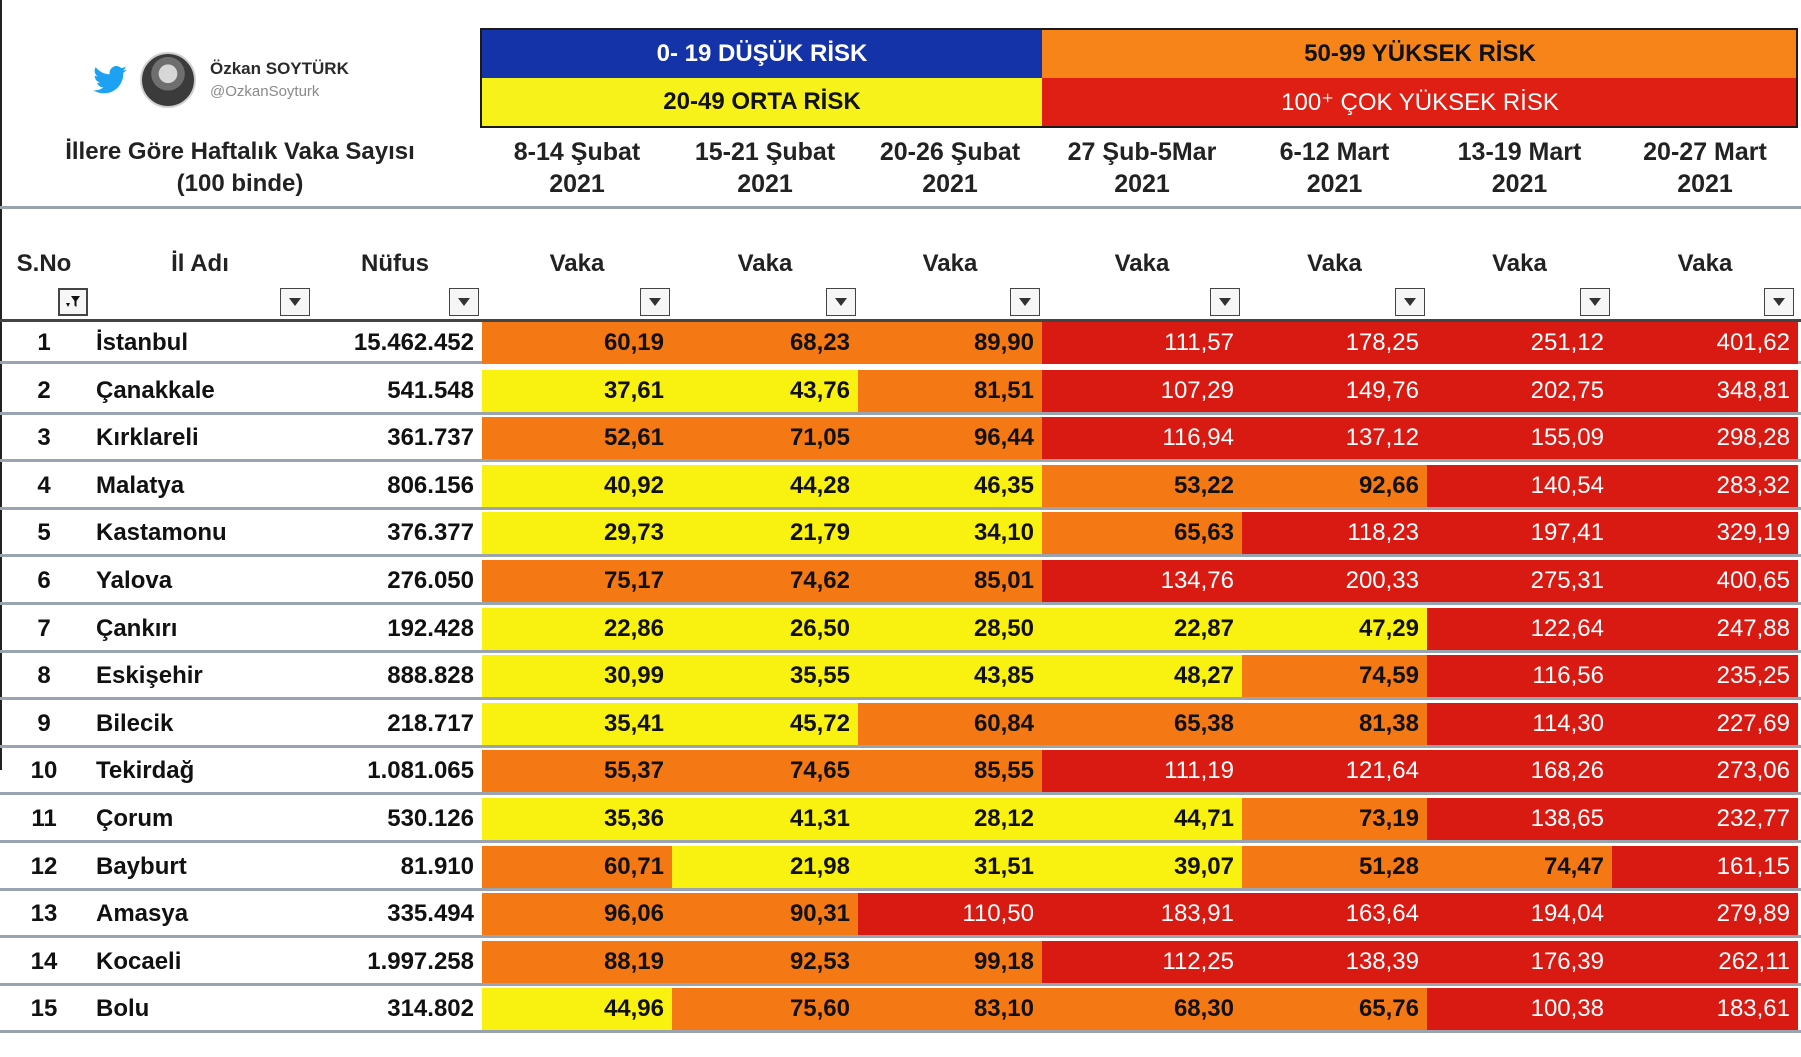 The width and height of the screenshot is (1801, 1057). Describe the element at coordinates (1142, 263) in the screenshot. I see `column-header-week-4: Vaka` at that location.